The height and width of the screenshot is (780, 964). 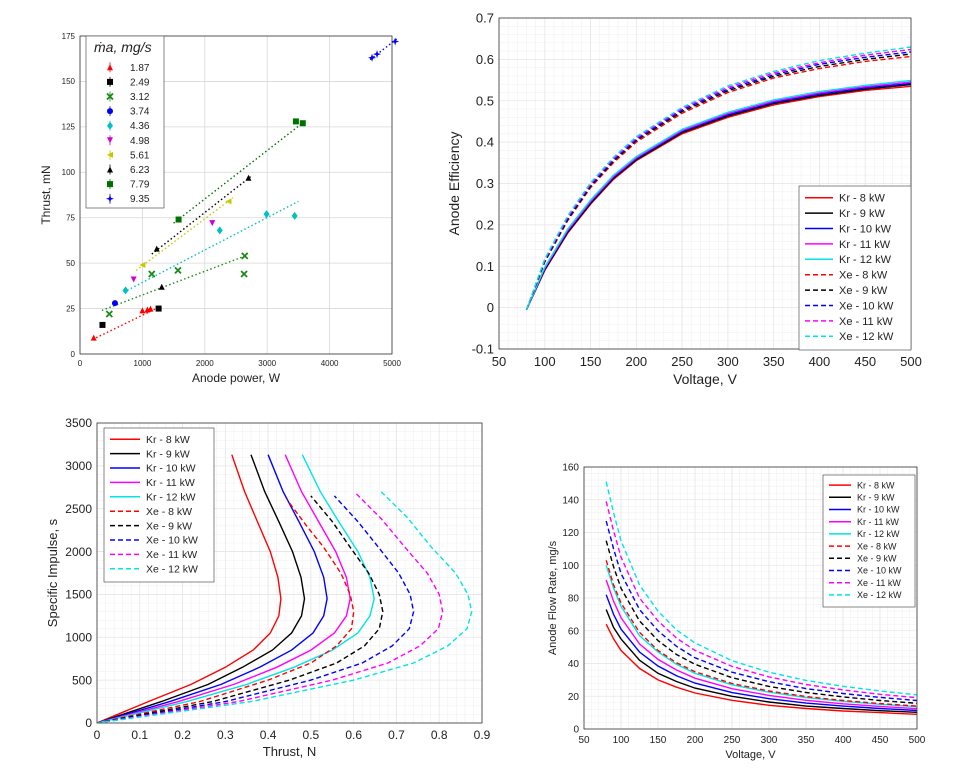 What do you see at coordinates (70, 308) in the screenshot?
I see `y-tick-label: 25` at bounding box center [70, 308].